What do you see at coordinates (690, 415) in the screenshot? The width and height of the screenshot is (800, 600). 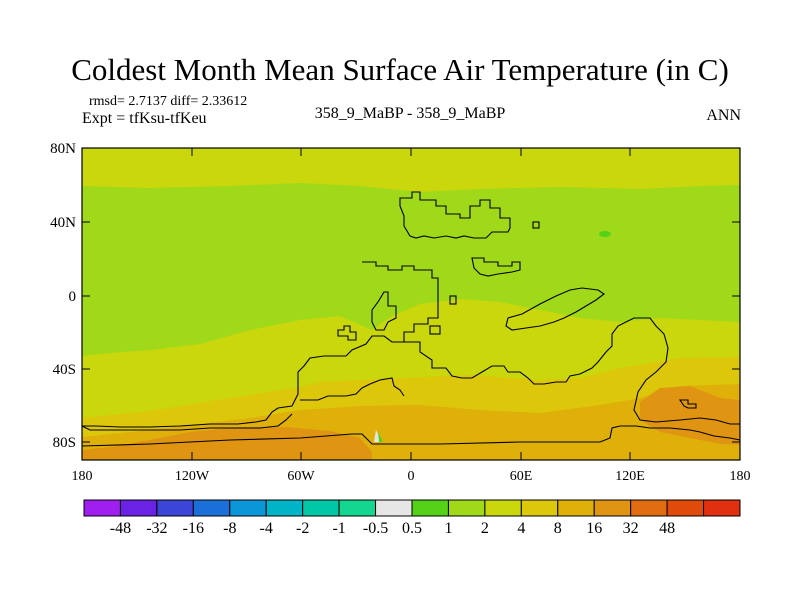 I see `field-region-southeast` at bounding box center [690, 415].